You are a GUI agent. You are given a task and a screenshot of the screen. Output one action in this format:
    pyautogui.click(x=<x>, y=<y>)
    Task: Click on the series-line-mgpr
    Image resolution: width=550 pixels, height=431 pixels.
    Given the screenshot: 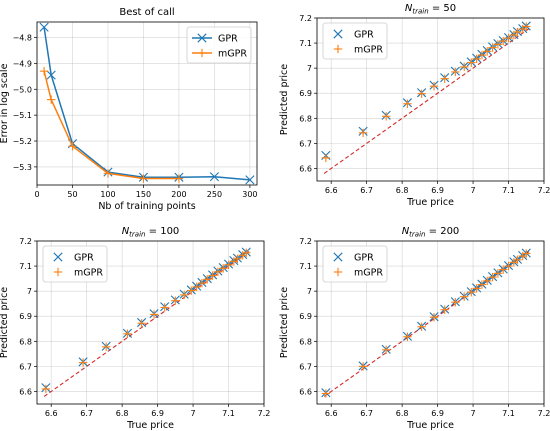 What is the action you would take?
    pyautogui.click(x=111, y=125)
    